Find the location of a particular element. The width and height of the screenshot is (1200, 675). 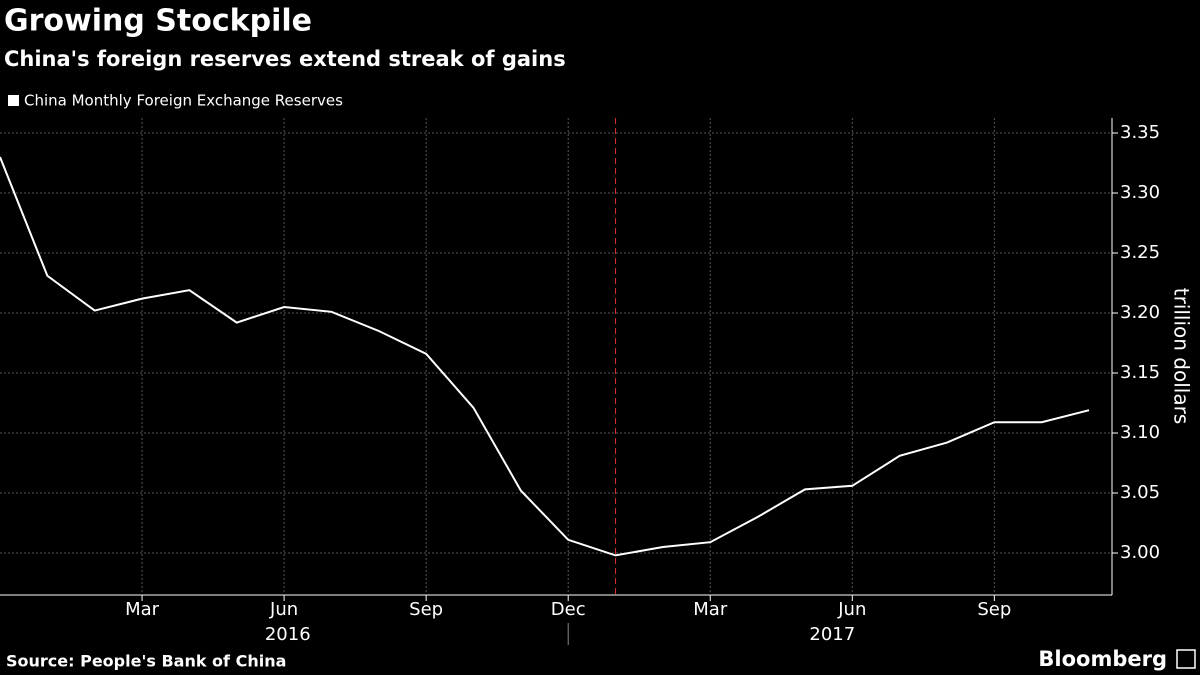

y-tick-label: 3.20 is located at coordinates (1140, 312).